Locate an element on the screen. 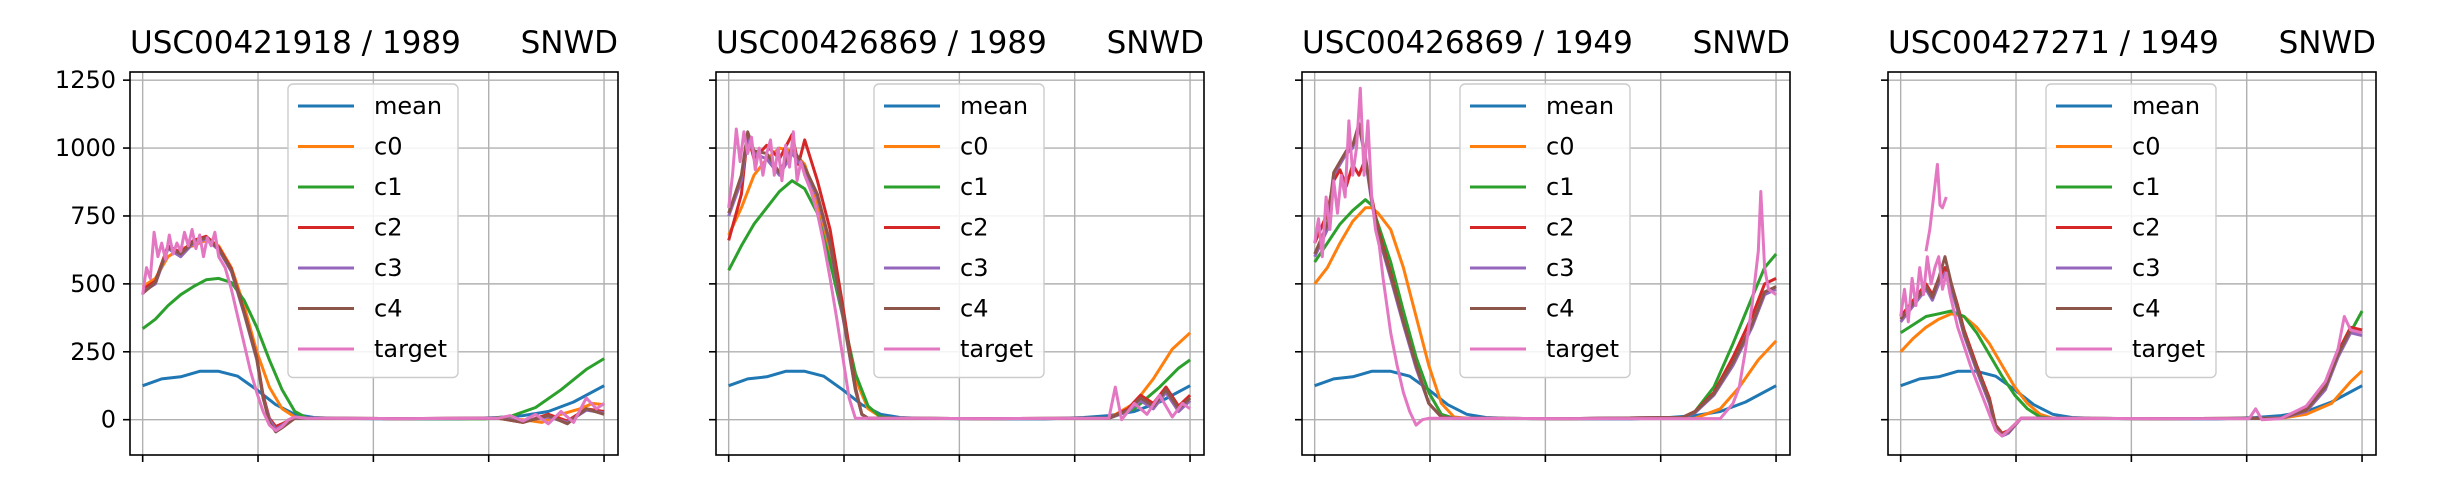 The height and width of the screenshot is (482, 2438). panel-title: USC00426869 / 1949 is located at coordinates (1467, 43).